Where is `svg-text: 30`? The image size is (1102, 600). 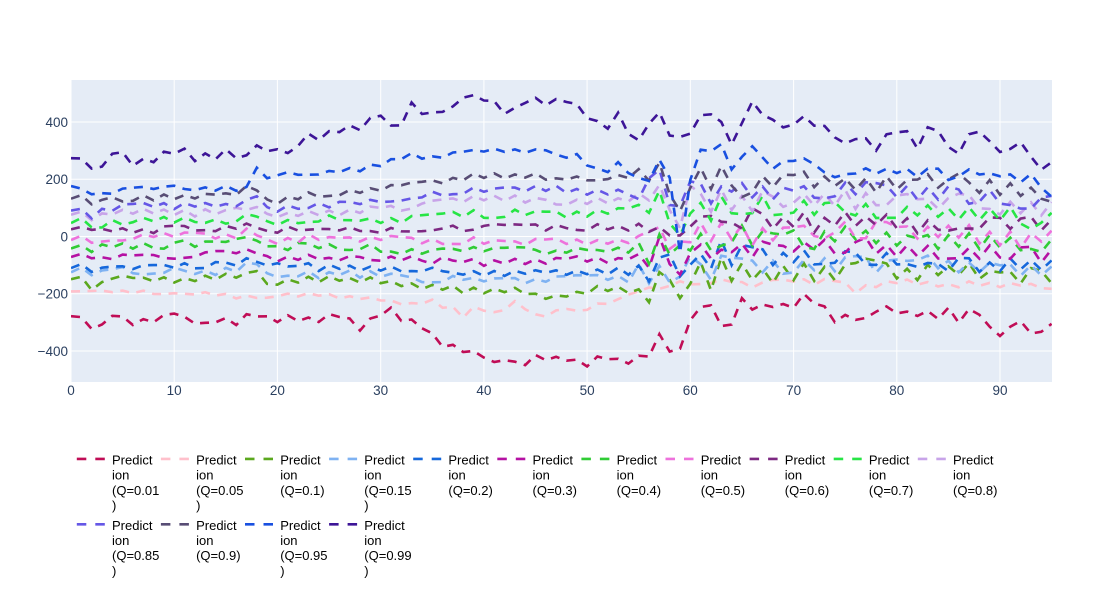
svg-text: 30 is located at coordinates (380, 390).